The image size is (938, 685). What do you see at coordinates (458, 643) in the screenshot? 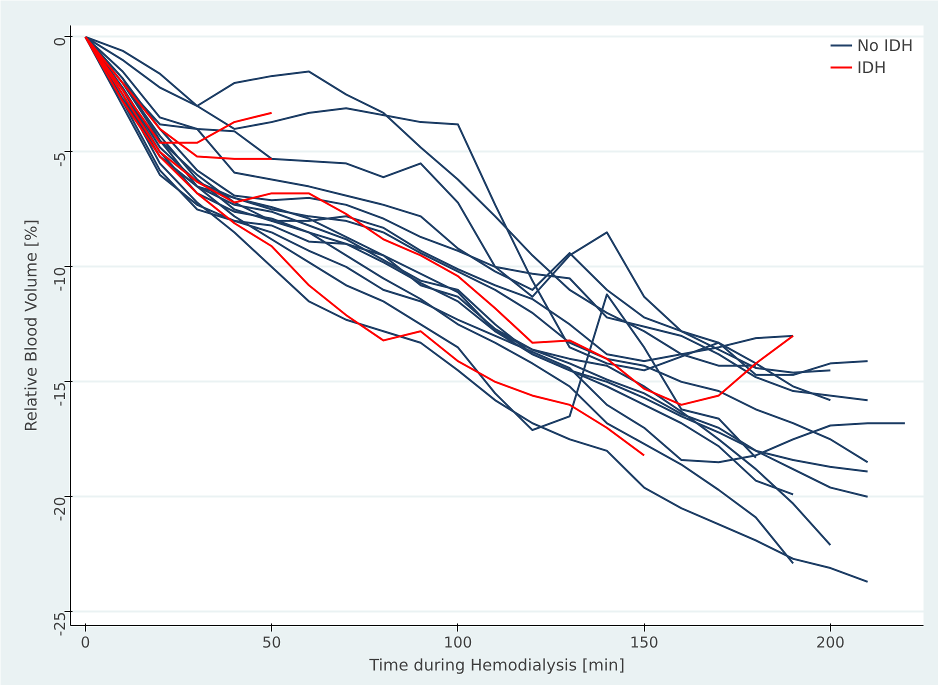
I see `x-tick-label: 100` at bounding box center [458, 643].